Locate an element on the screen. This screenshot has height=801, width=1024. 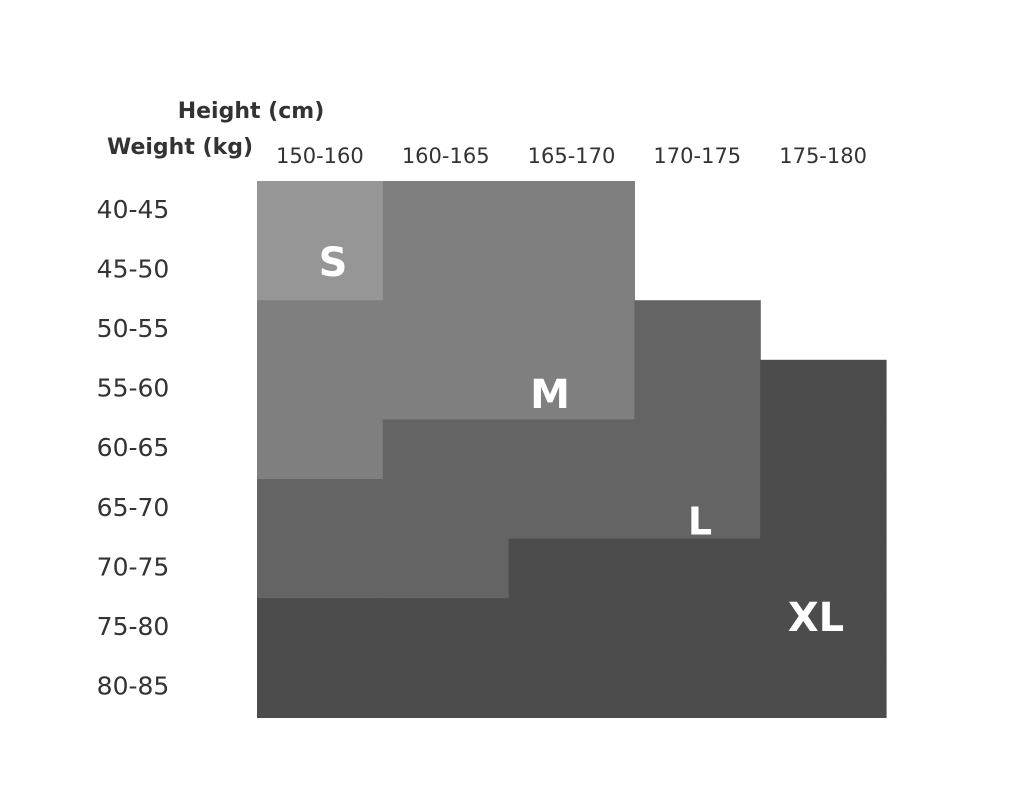
row-label: 65-70 is located at coordinates (133, 507).